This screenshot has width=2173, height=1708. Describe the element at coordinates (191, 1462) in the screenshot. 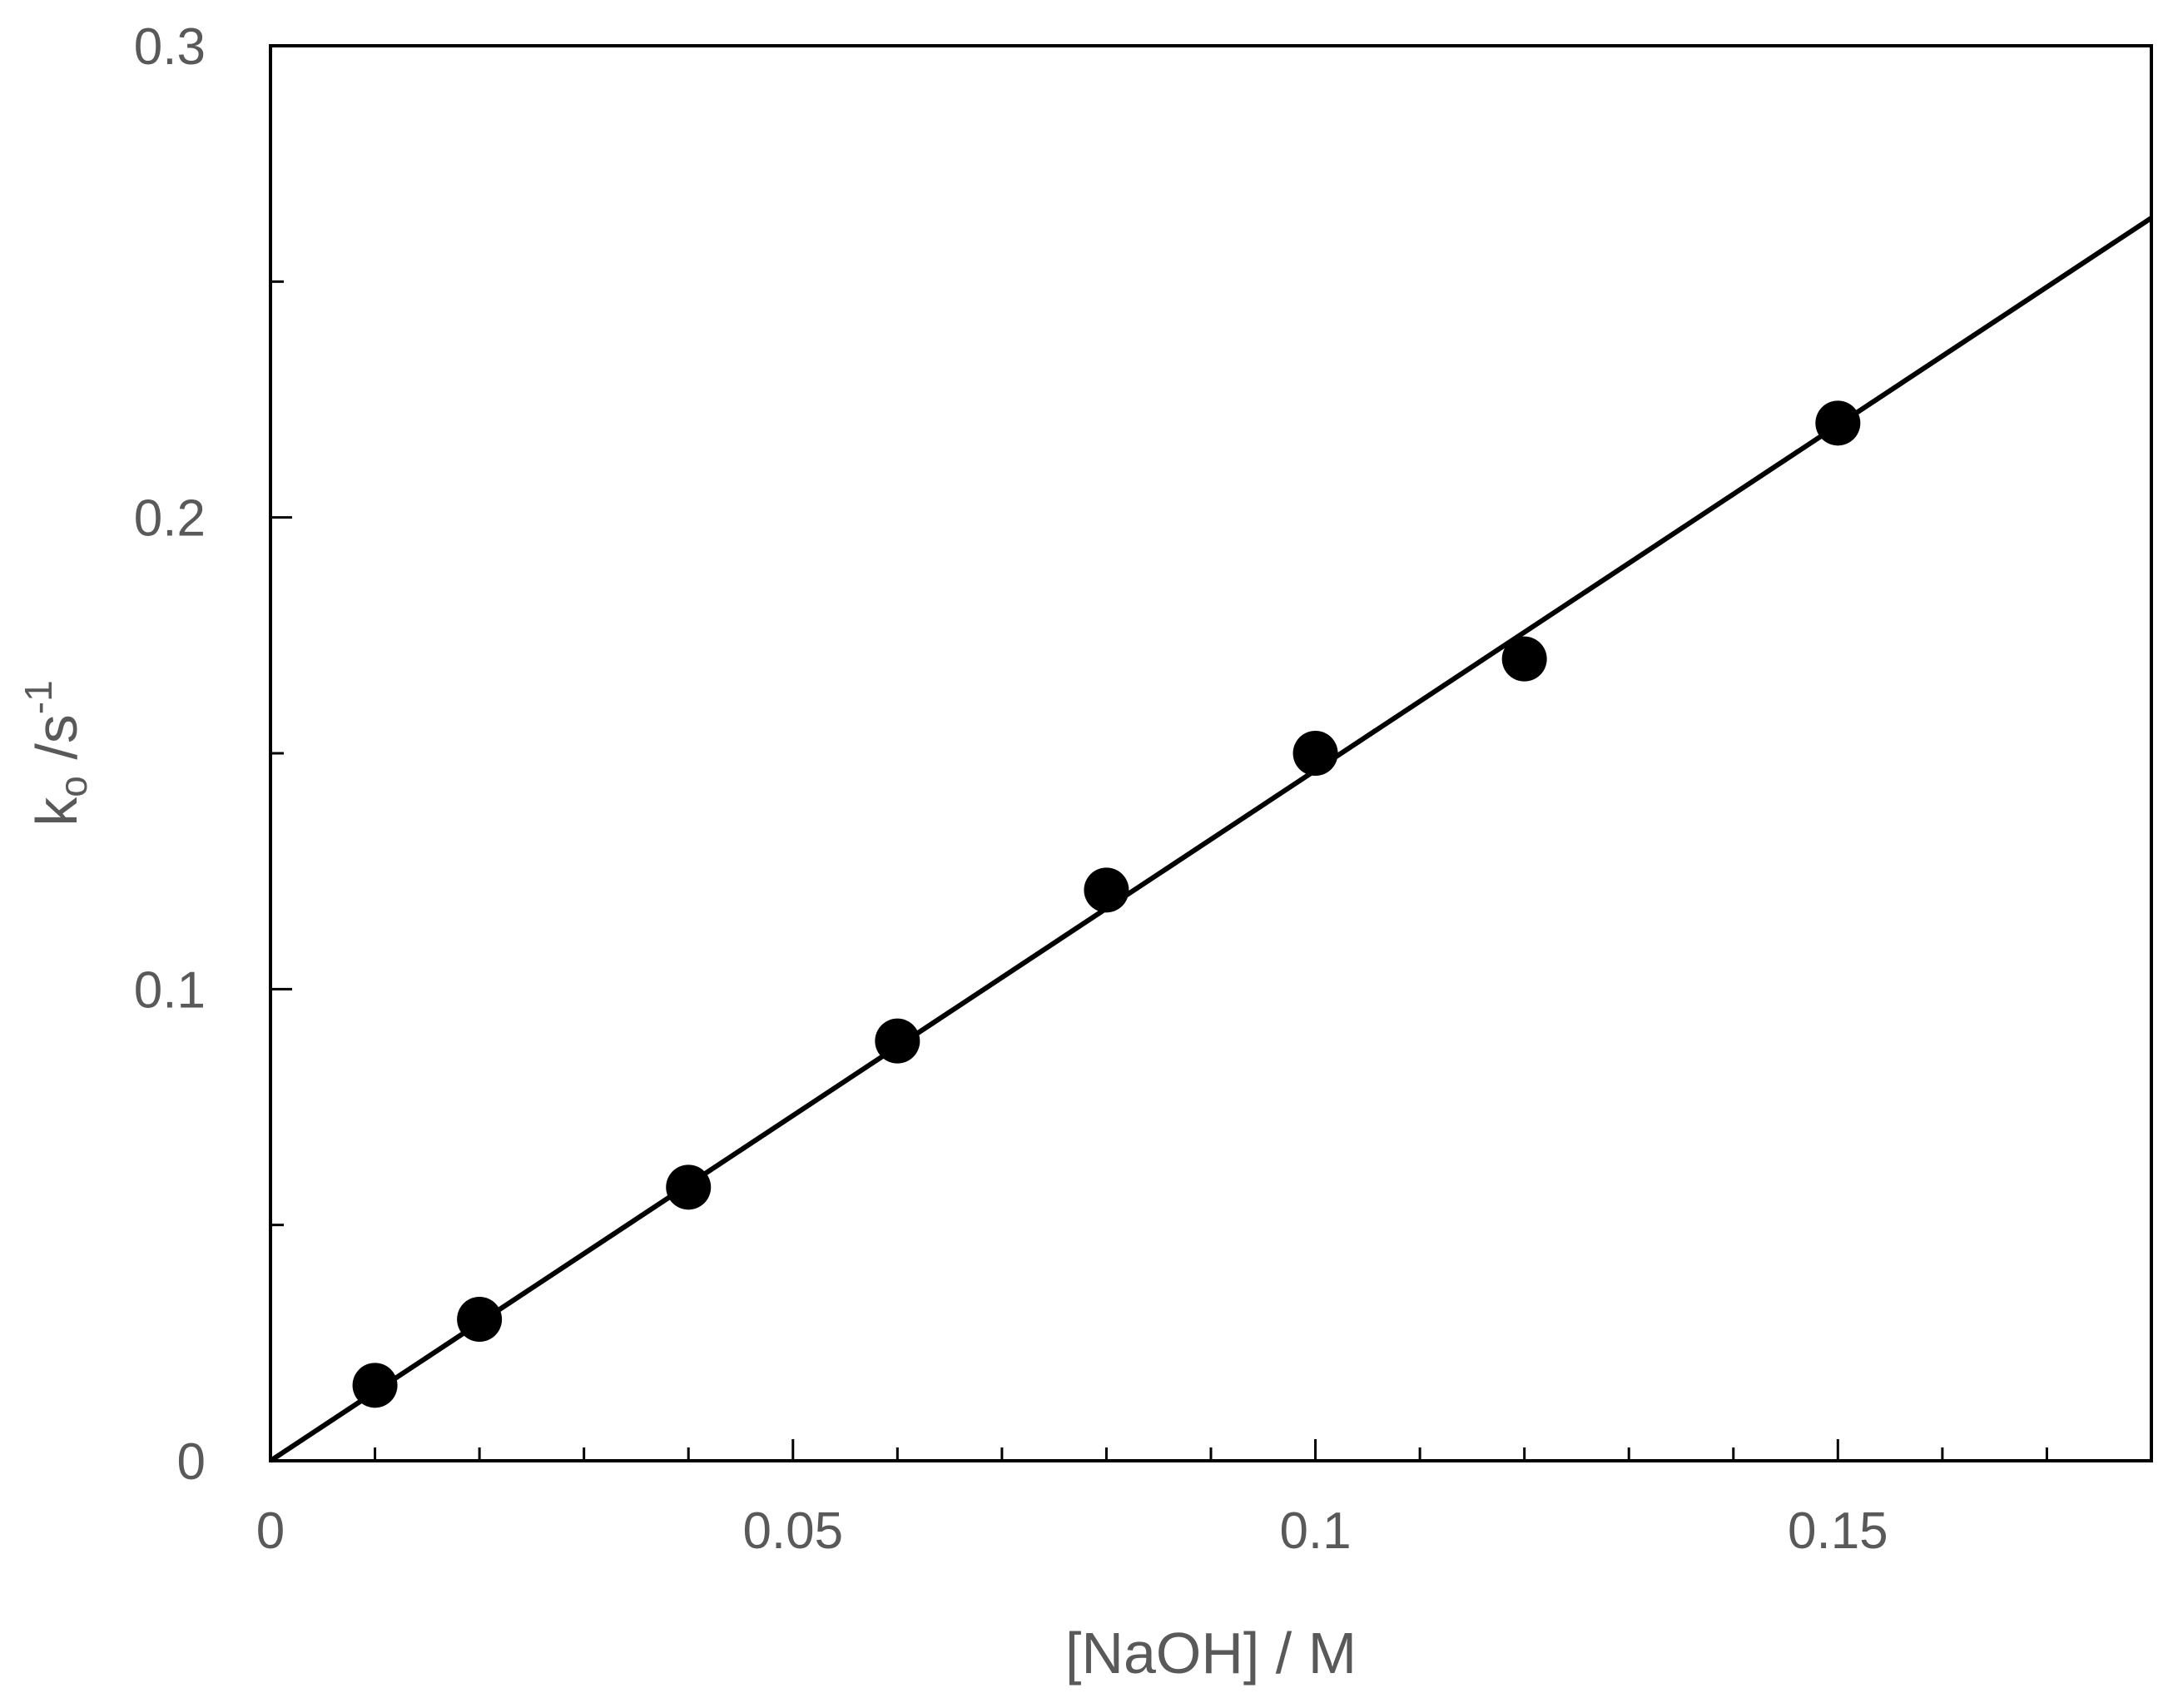

I see `y-tick-label: 0` at that location.